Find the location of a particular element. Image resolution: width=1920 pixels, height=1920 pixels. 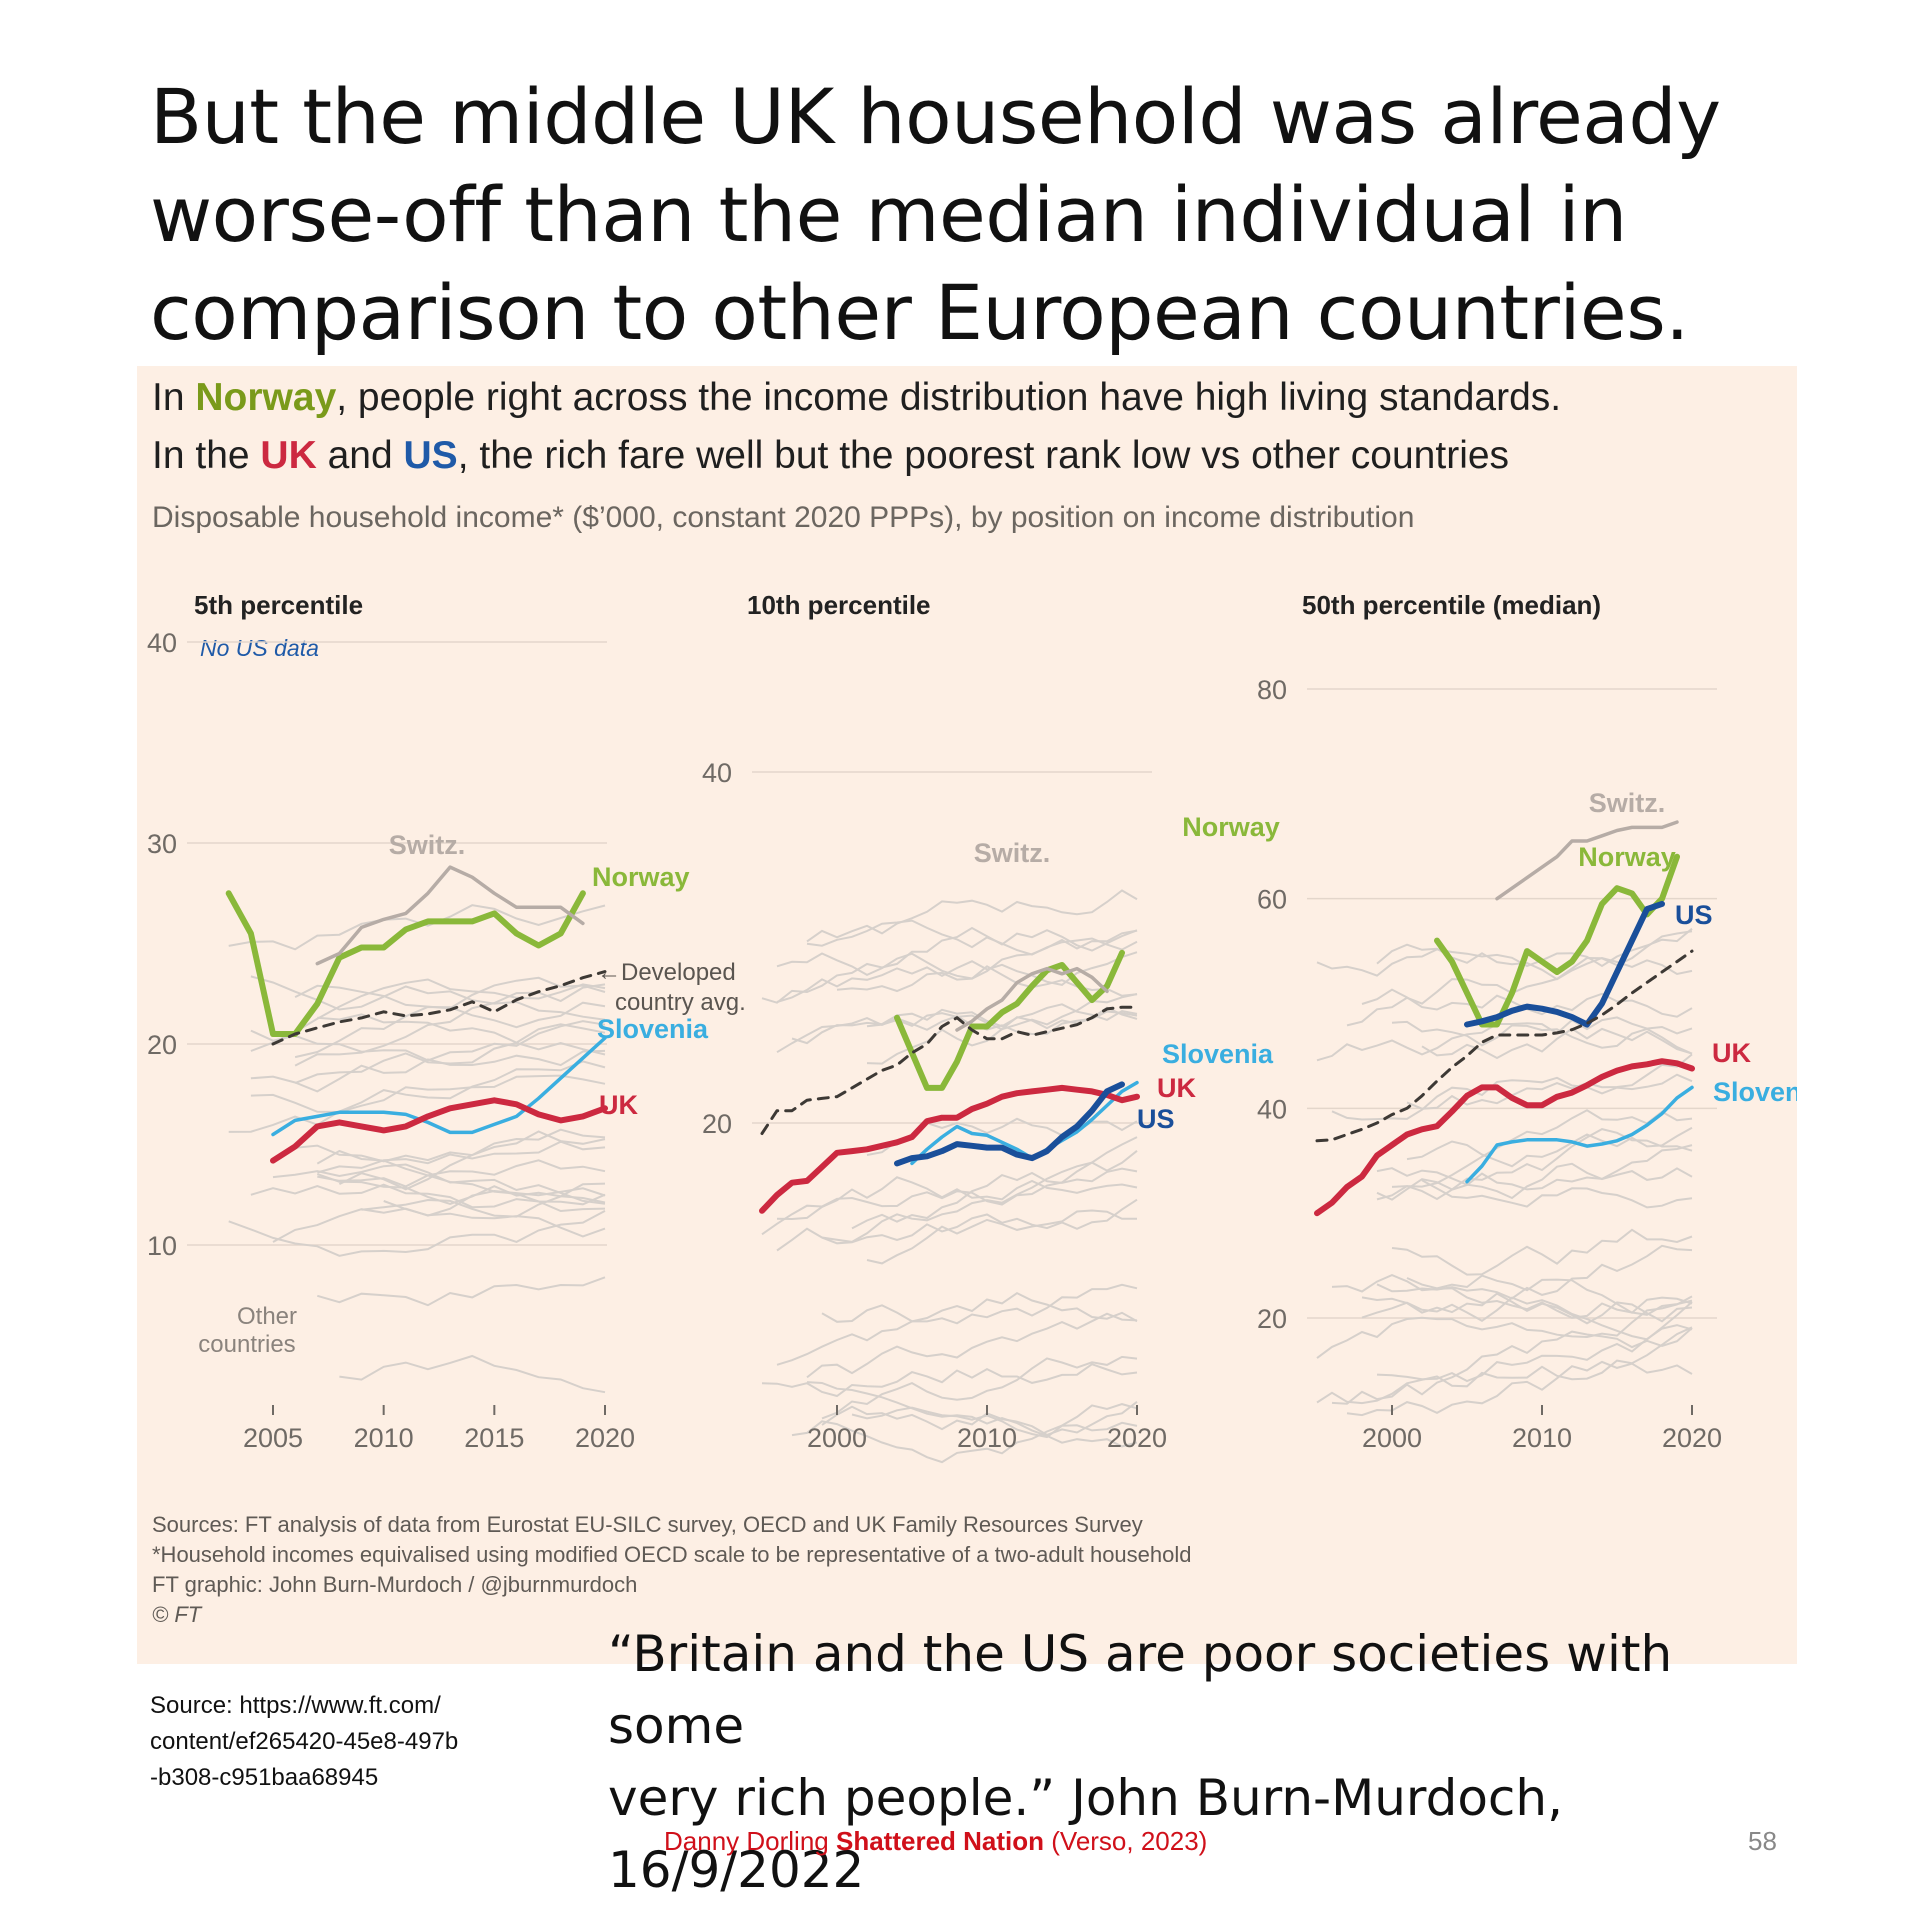

x-tick-label: 2015 is located at coordinates (494, 1438).